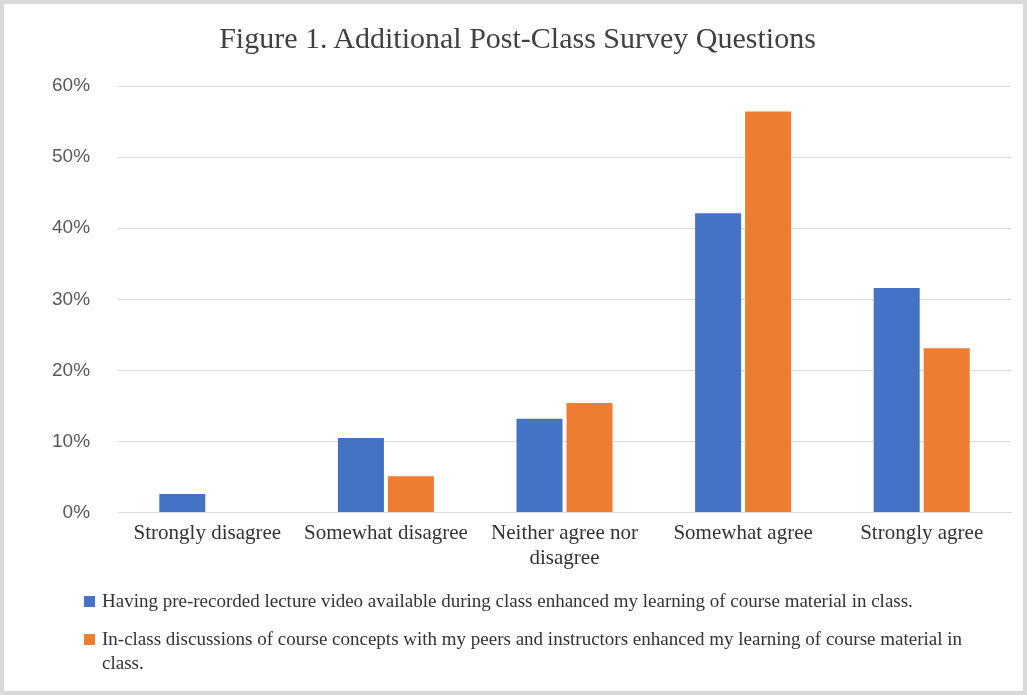  I want to click on legend-label: In-class discussions of course concepts with my peers and instructors enhanced my learning of course material in class., so click(532, 651).